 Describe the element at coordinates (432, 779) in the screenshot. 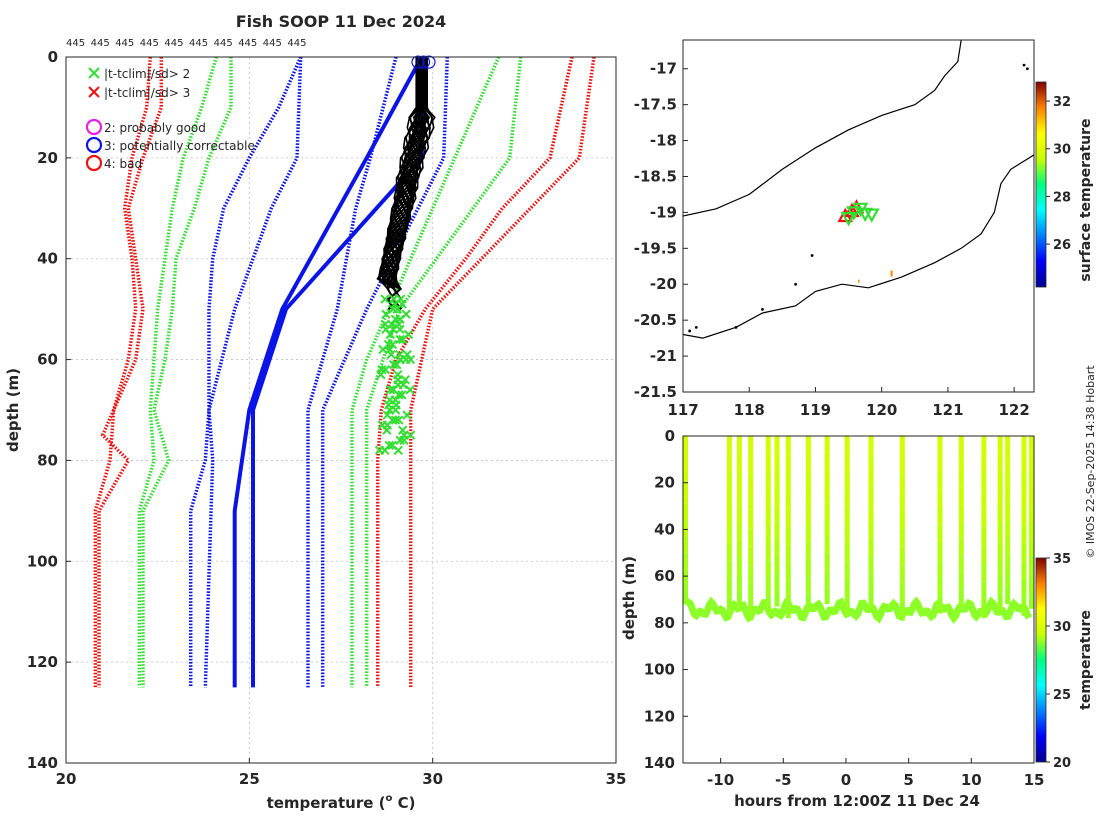

I see `profile-x-tick-label: 30` at that location.